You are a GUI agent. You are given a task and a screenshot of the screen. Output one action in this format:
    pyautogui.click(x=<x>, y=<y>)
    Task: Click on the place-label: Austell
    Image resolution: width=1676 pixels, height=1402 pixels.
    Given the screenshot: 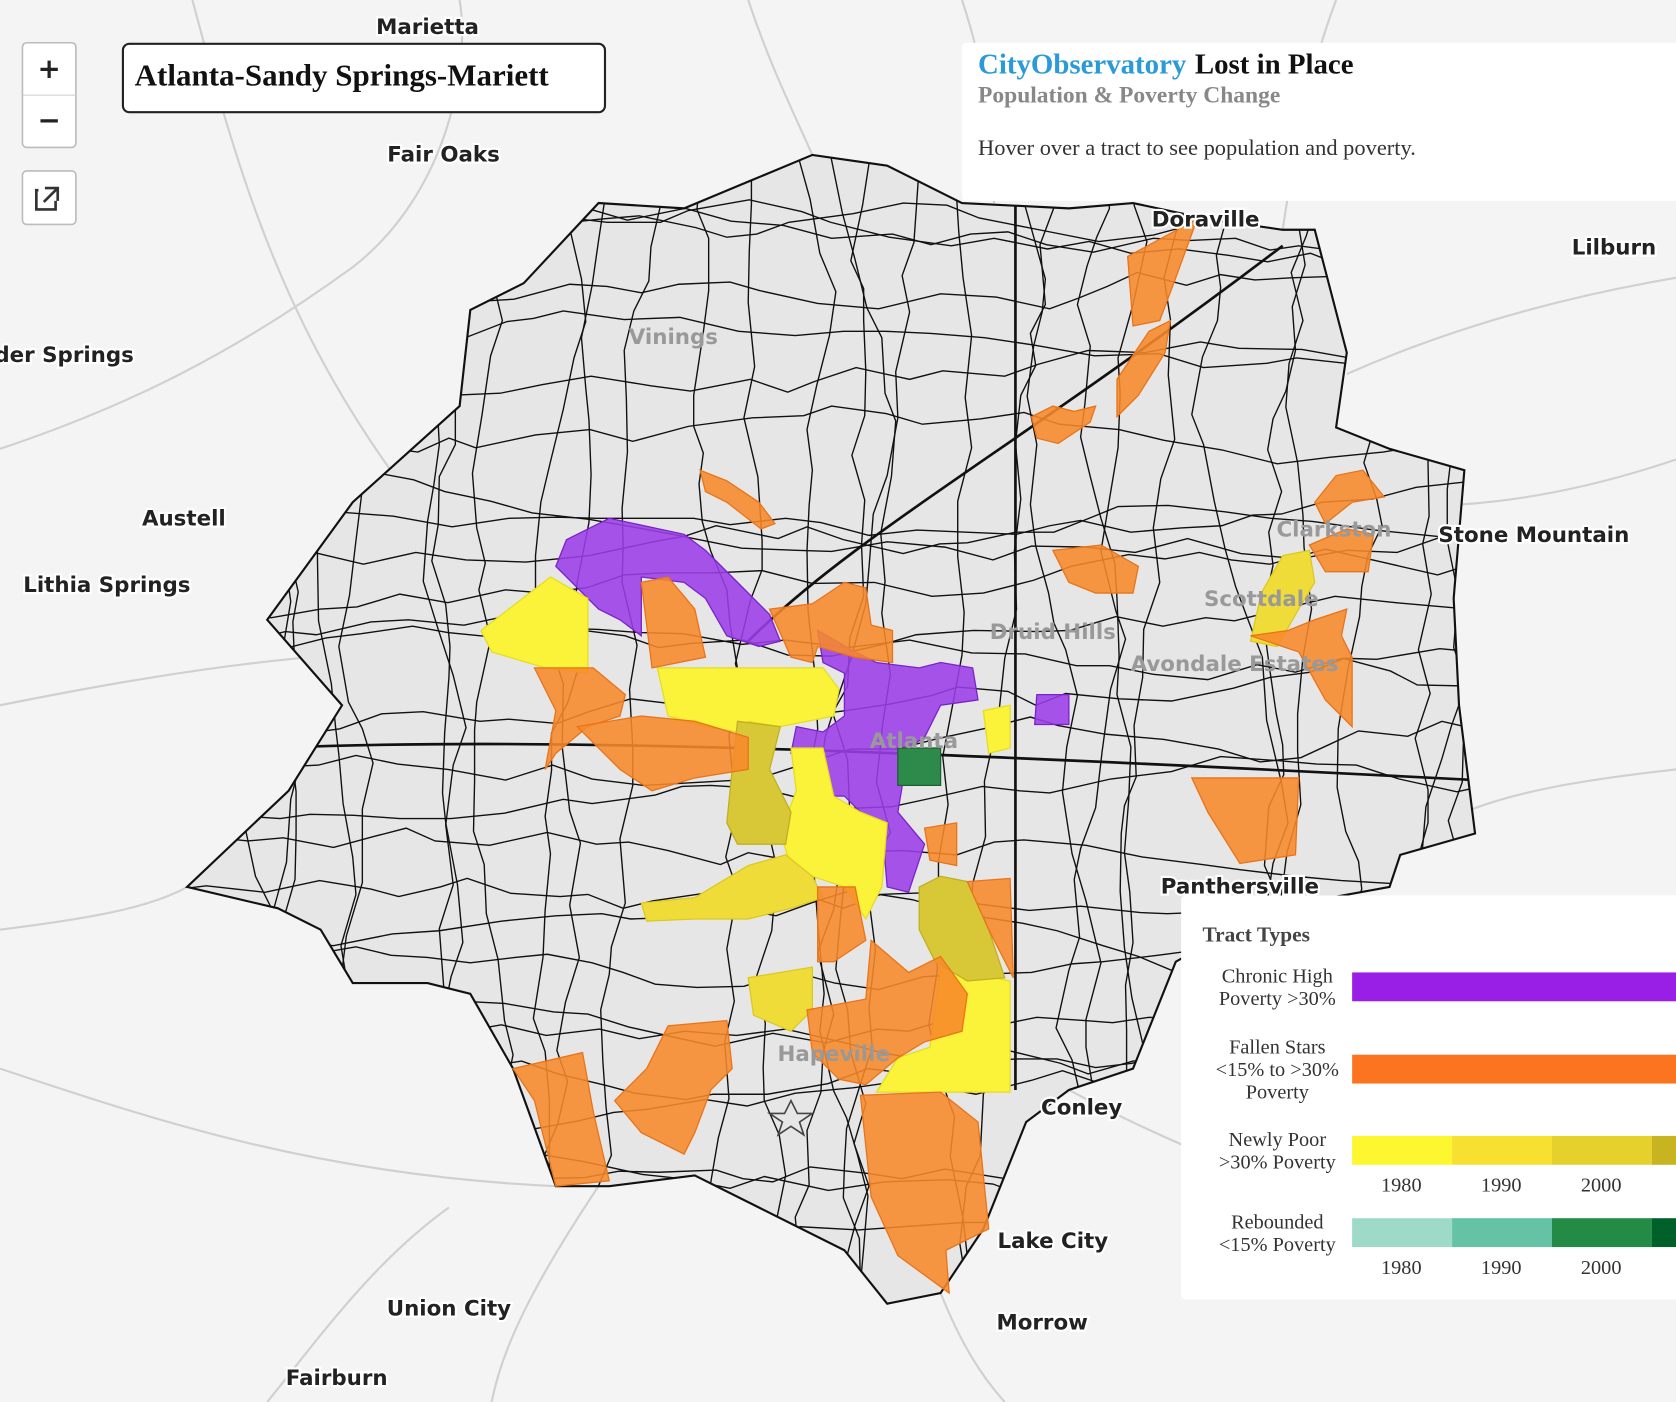 What is the action you would take?
    pyautogui.click(x=184, y=519)
    